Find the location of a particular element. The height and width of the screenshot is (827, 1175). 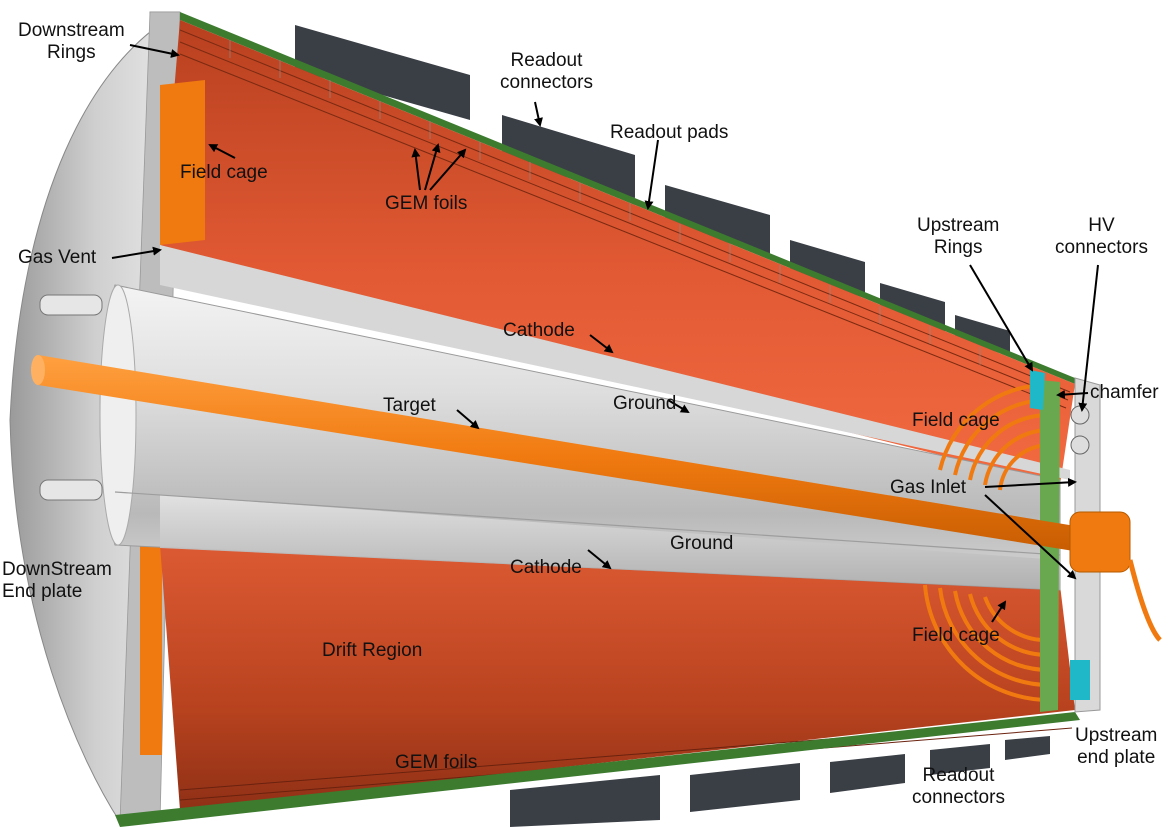

upstream-field-cage-arcs is located at coordinates (987, 542).